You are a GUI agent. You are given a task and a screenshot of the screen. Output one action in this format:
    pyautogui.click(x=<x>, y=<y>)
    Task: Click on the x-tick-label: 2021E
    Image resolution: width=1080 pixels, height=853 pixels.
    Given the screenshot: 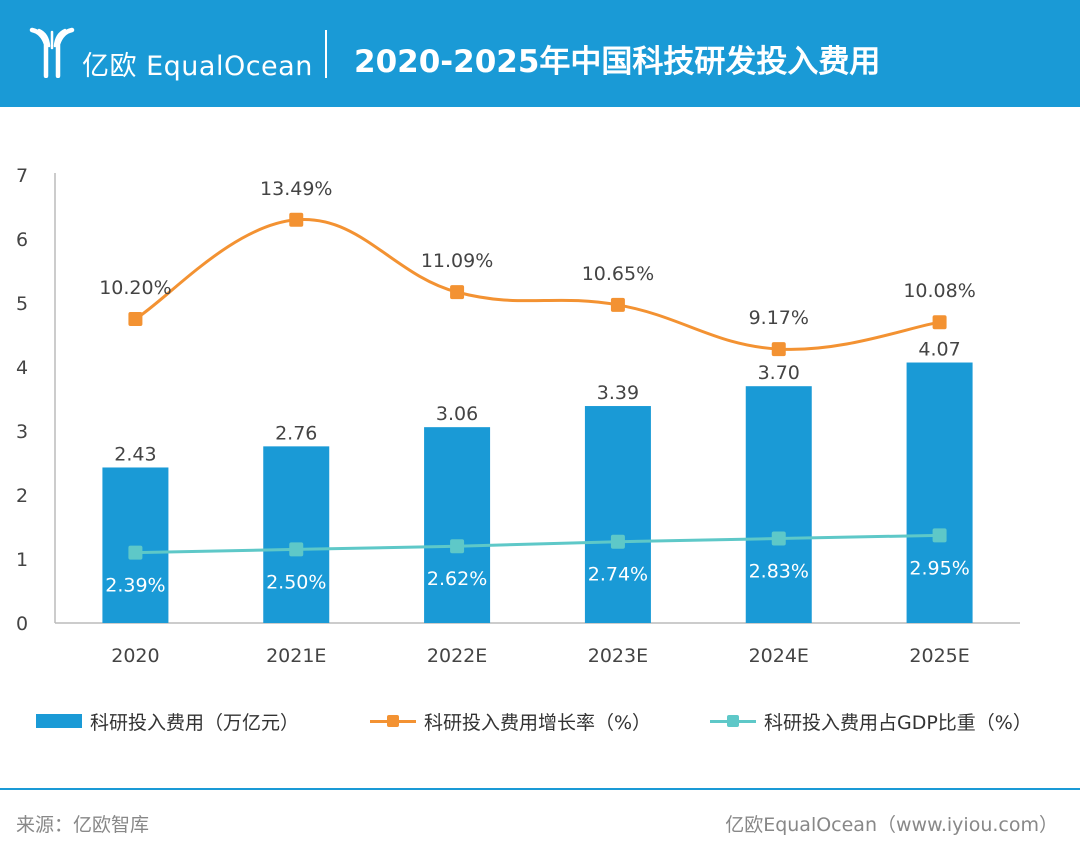 What is the action you would take?
    pyautogui.click(x=296, y=656)
    